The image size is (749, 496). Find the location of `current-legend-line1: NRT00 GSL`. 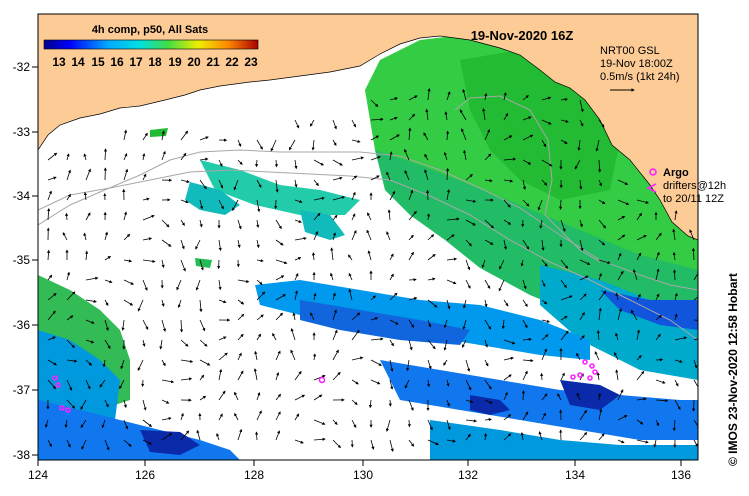

current-legend-line1: NRT00 GSL is located at coordinates (630, 51).